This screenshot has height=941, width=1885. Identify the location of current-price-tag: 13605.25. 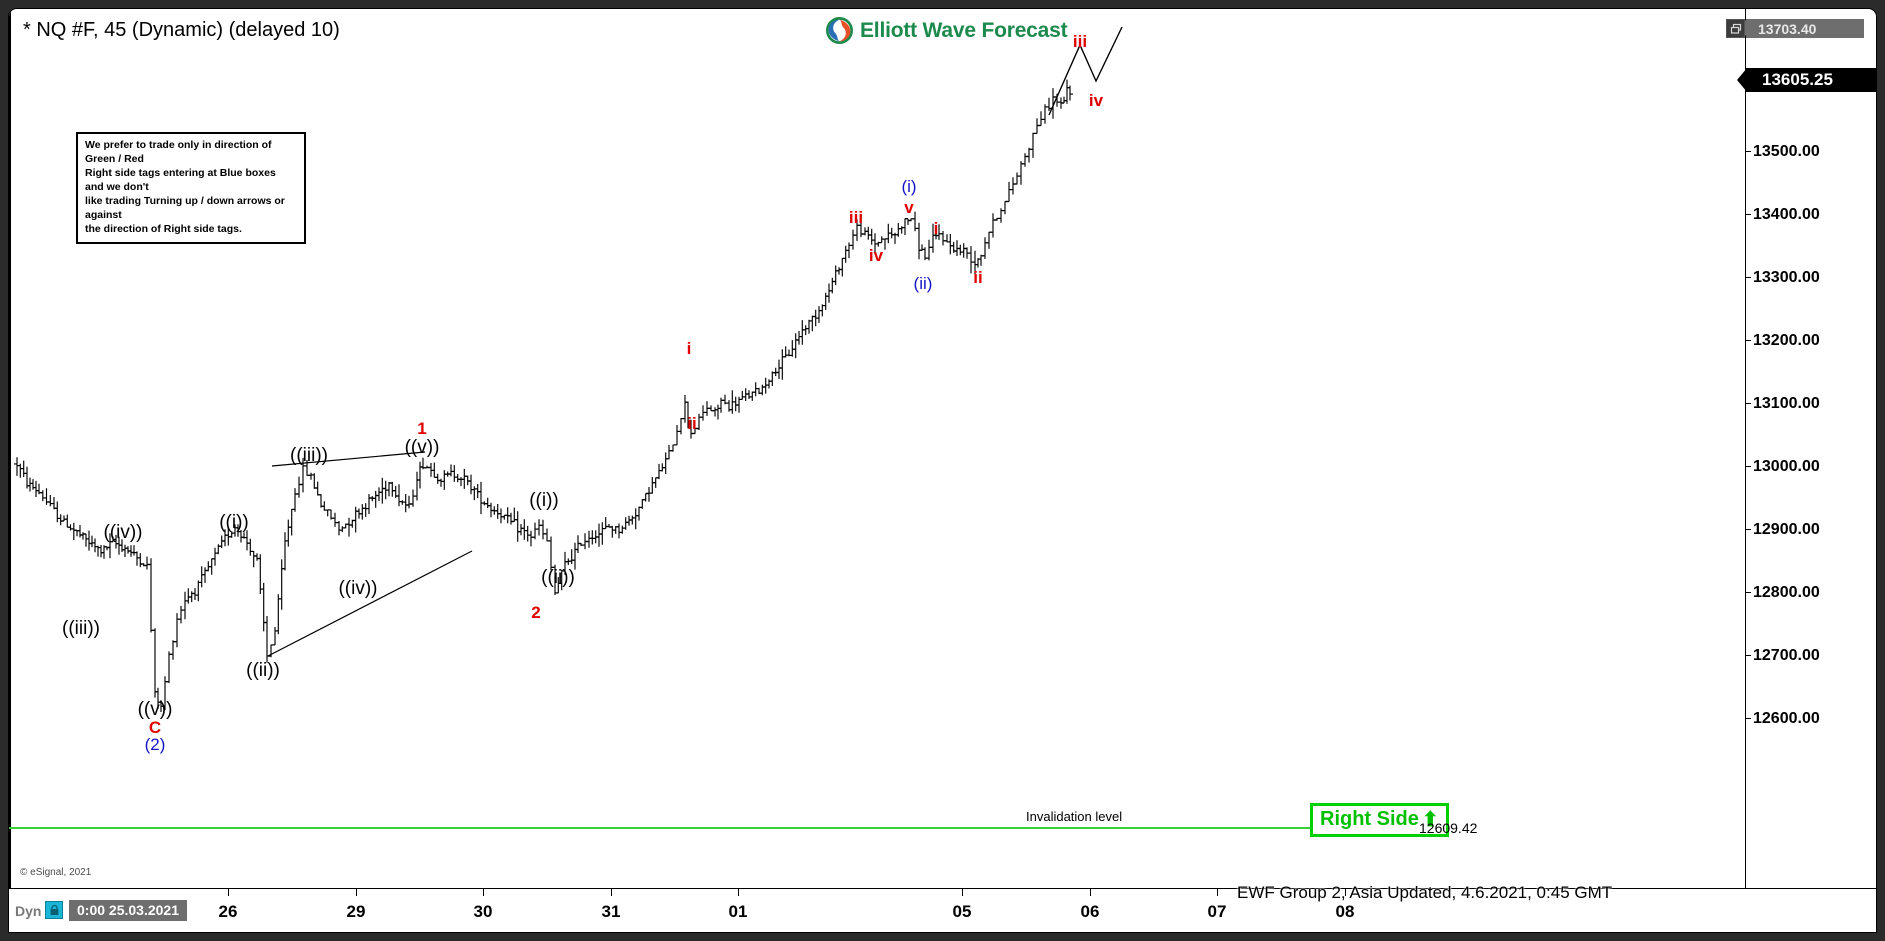
(1806, 80).